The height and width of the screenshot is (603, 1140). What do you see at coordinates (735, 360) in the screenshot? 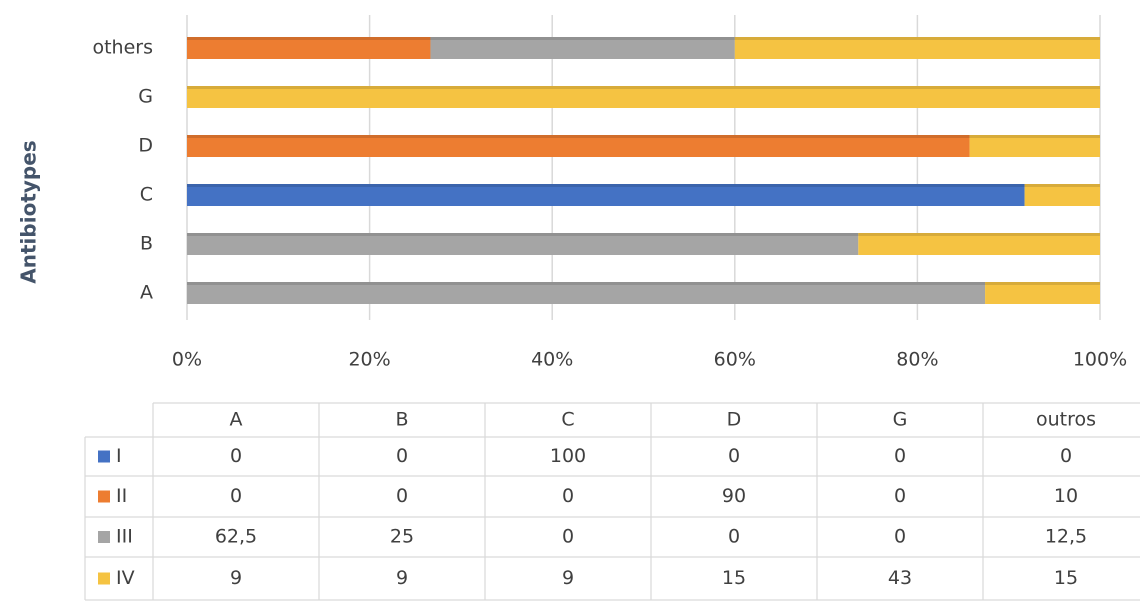
I see `x-tick-label: 60%` at bounding box center [735, 360].